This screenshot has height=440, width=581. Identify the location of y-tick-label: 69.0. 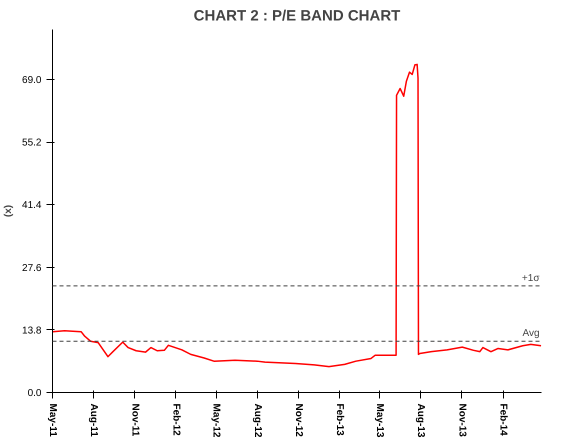
(32, 80).